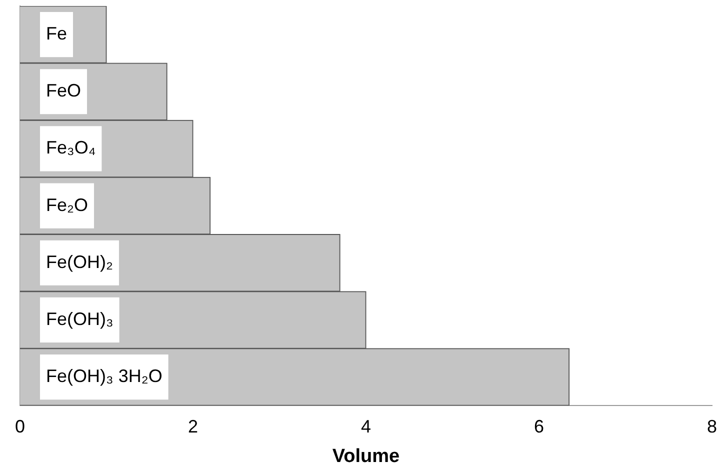  I want to click on x-tick-label: 2, so click(193, 426).